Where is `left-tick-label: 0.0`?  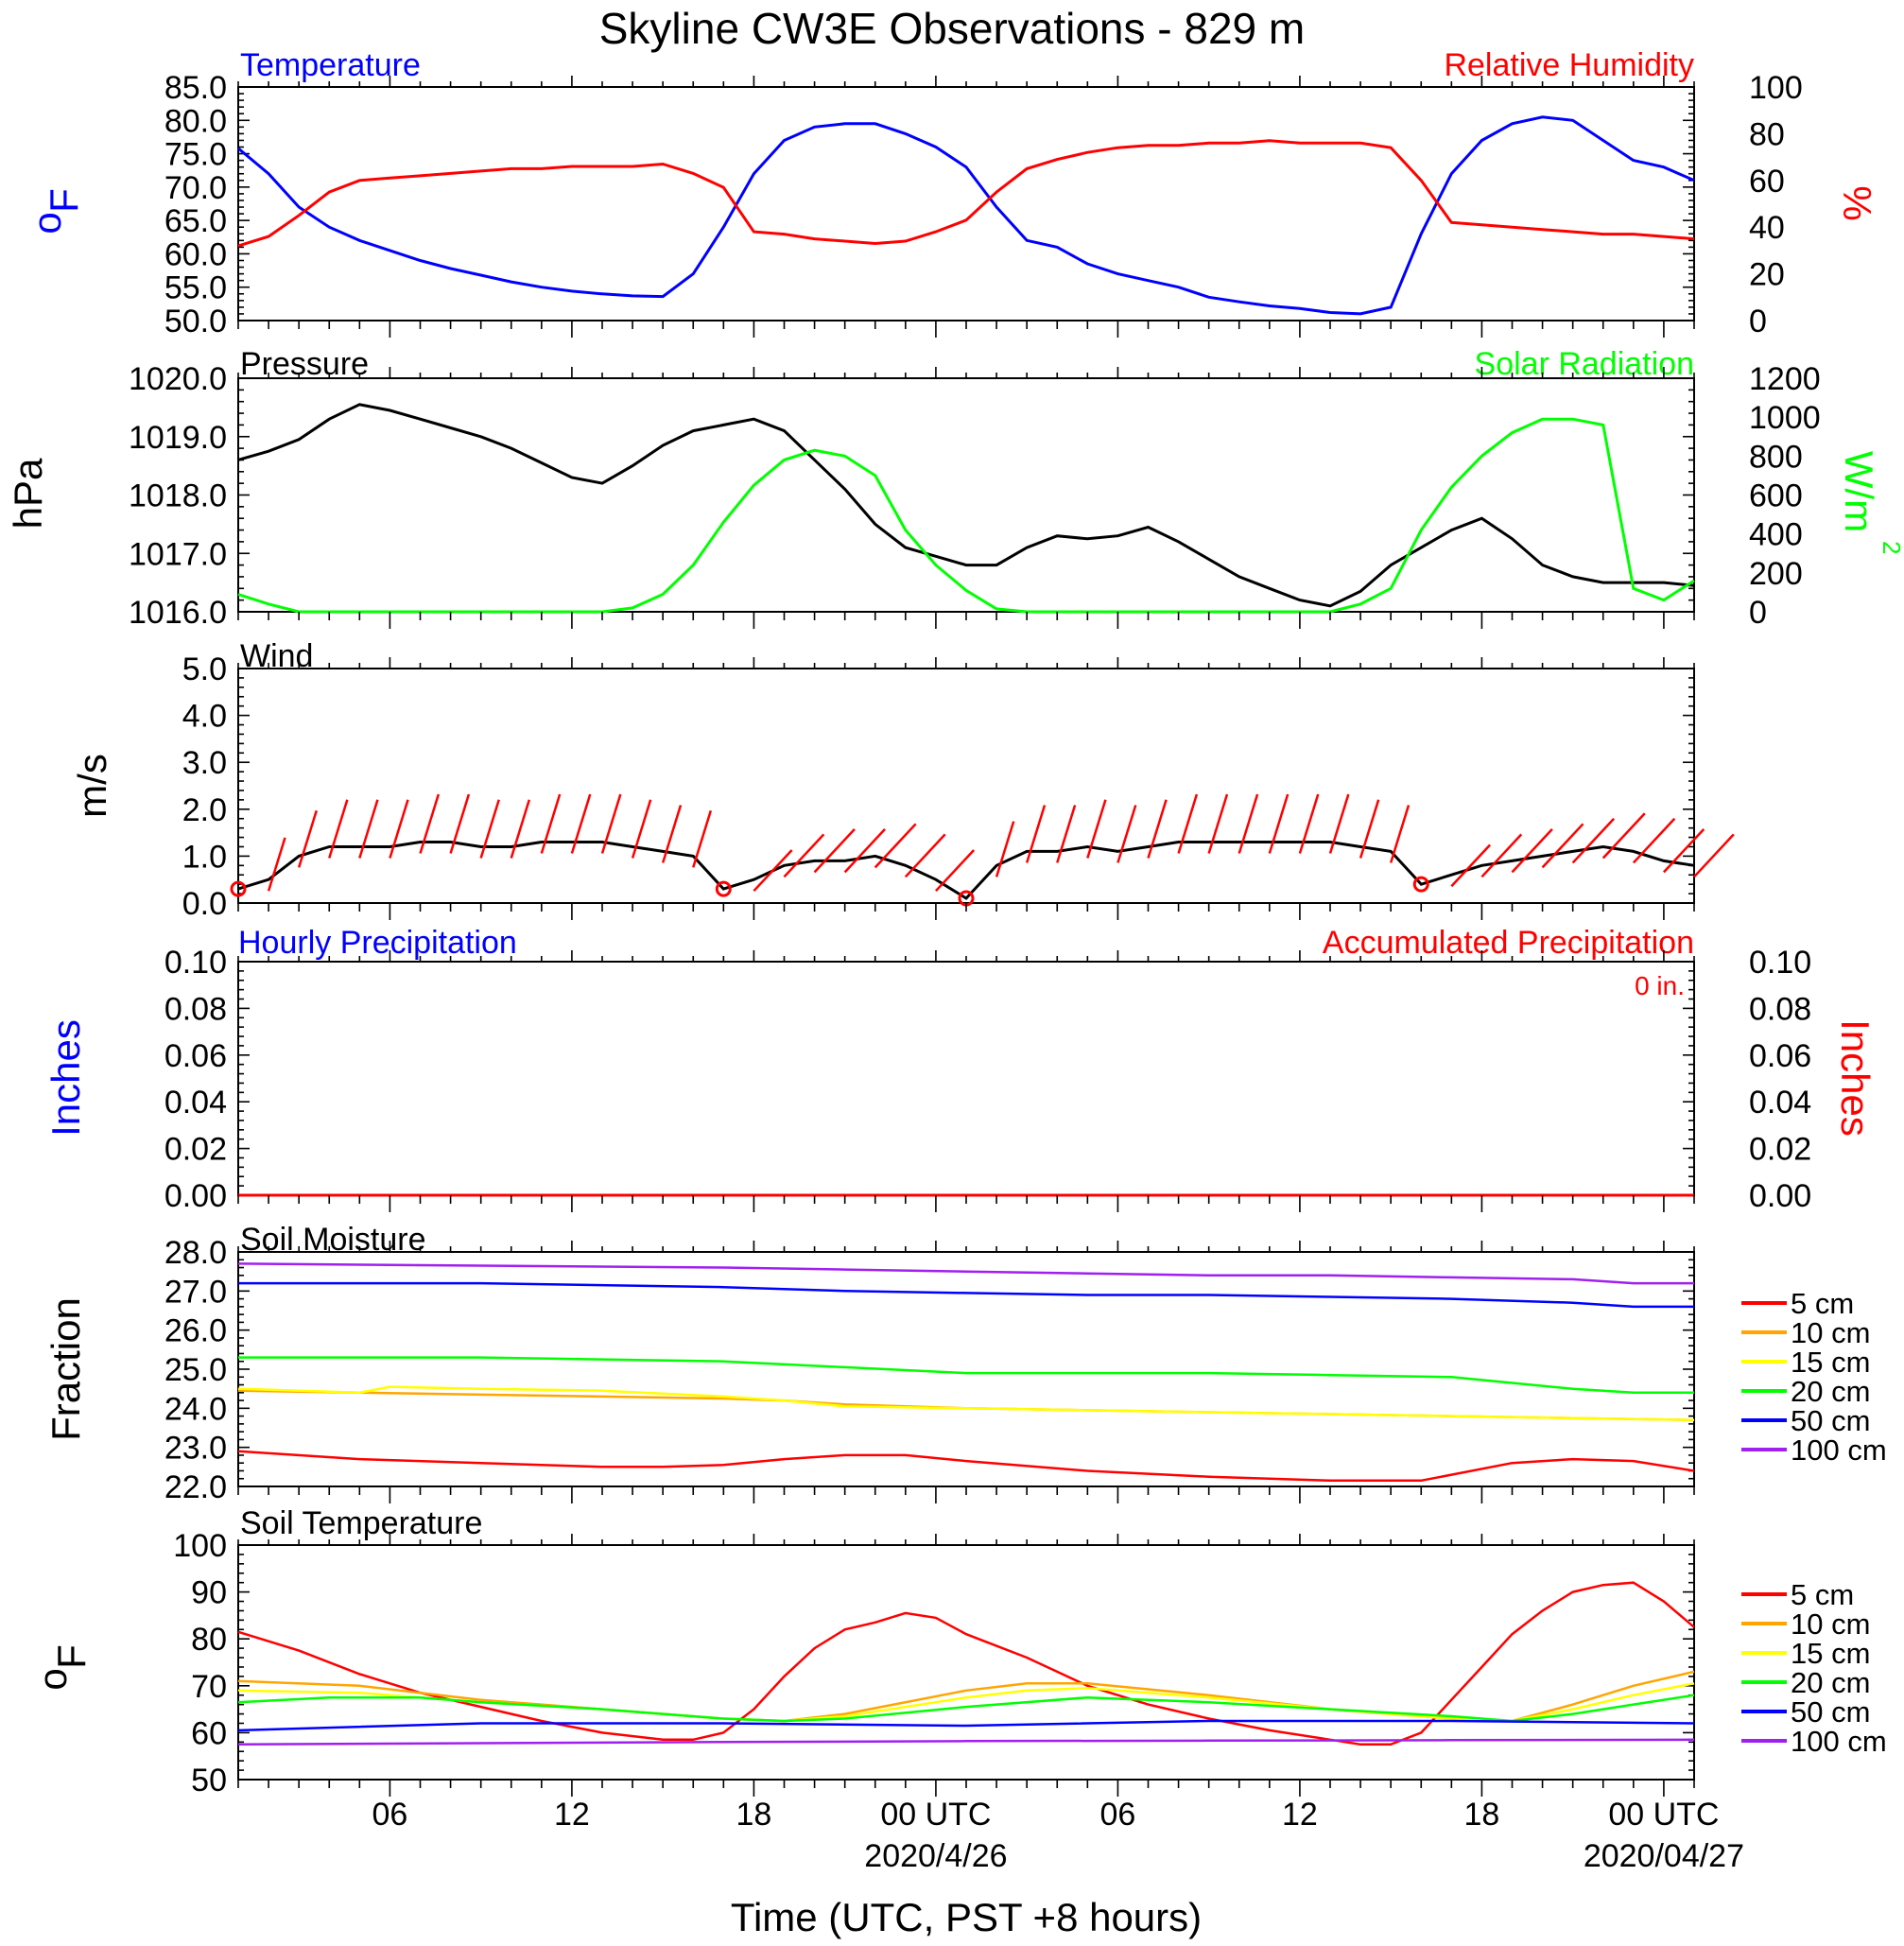 left-tick-label: 0.0 is located at coordinates (204, 904).